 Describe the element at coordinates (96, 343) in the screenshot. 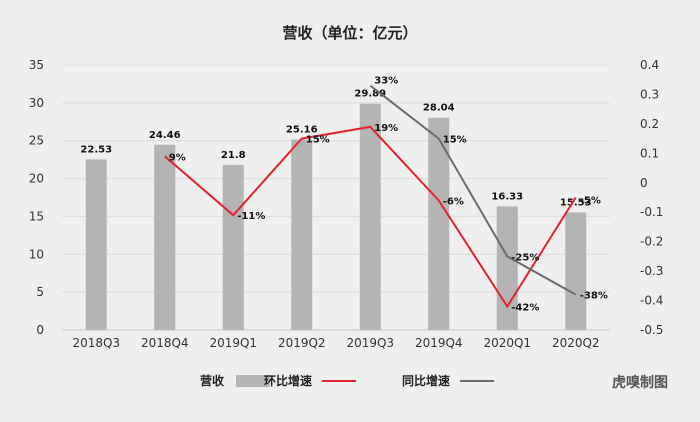

I see `x-tick-label: 2018Q3` at that location.